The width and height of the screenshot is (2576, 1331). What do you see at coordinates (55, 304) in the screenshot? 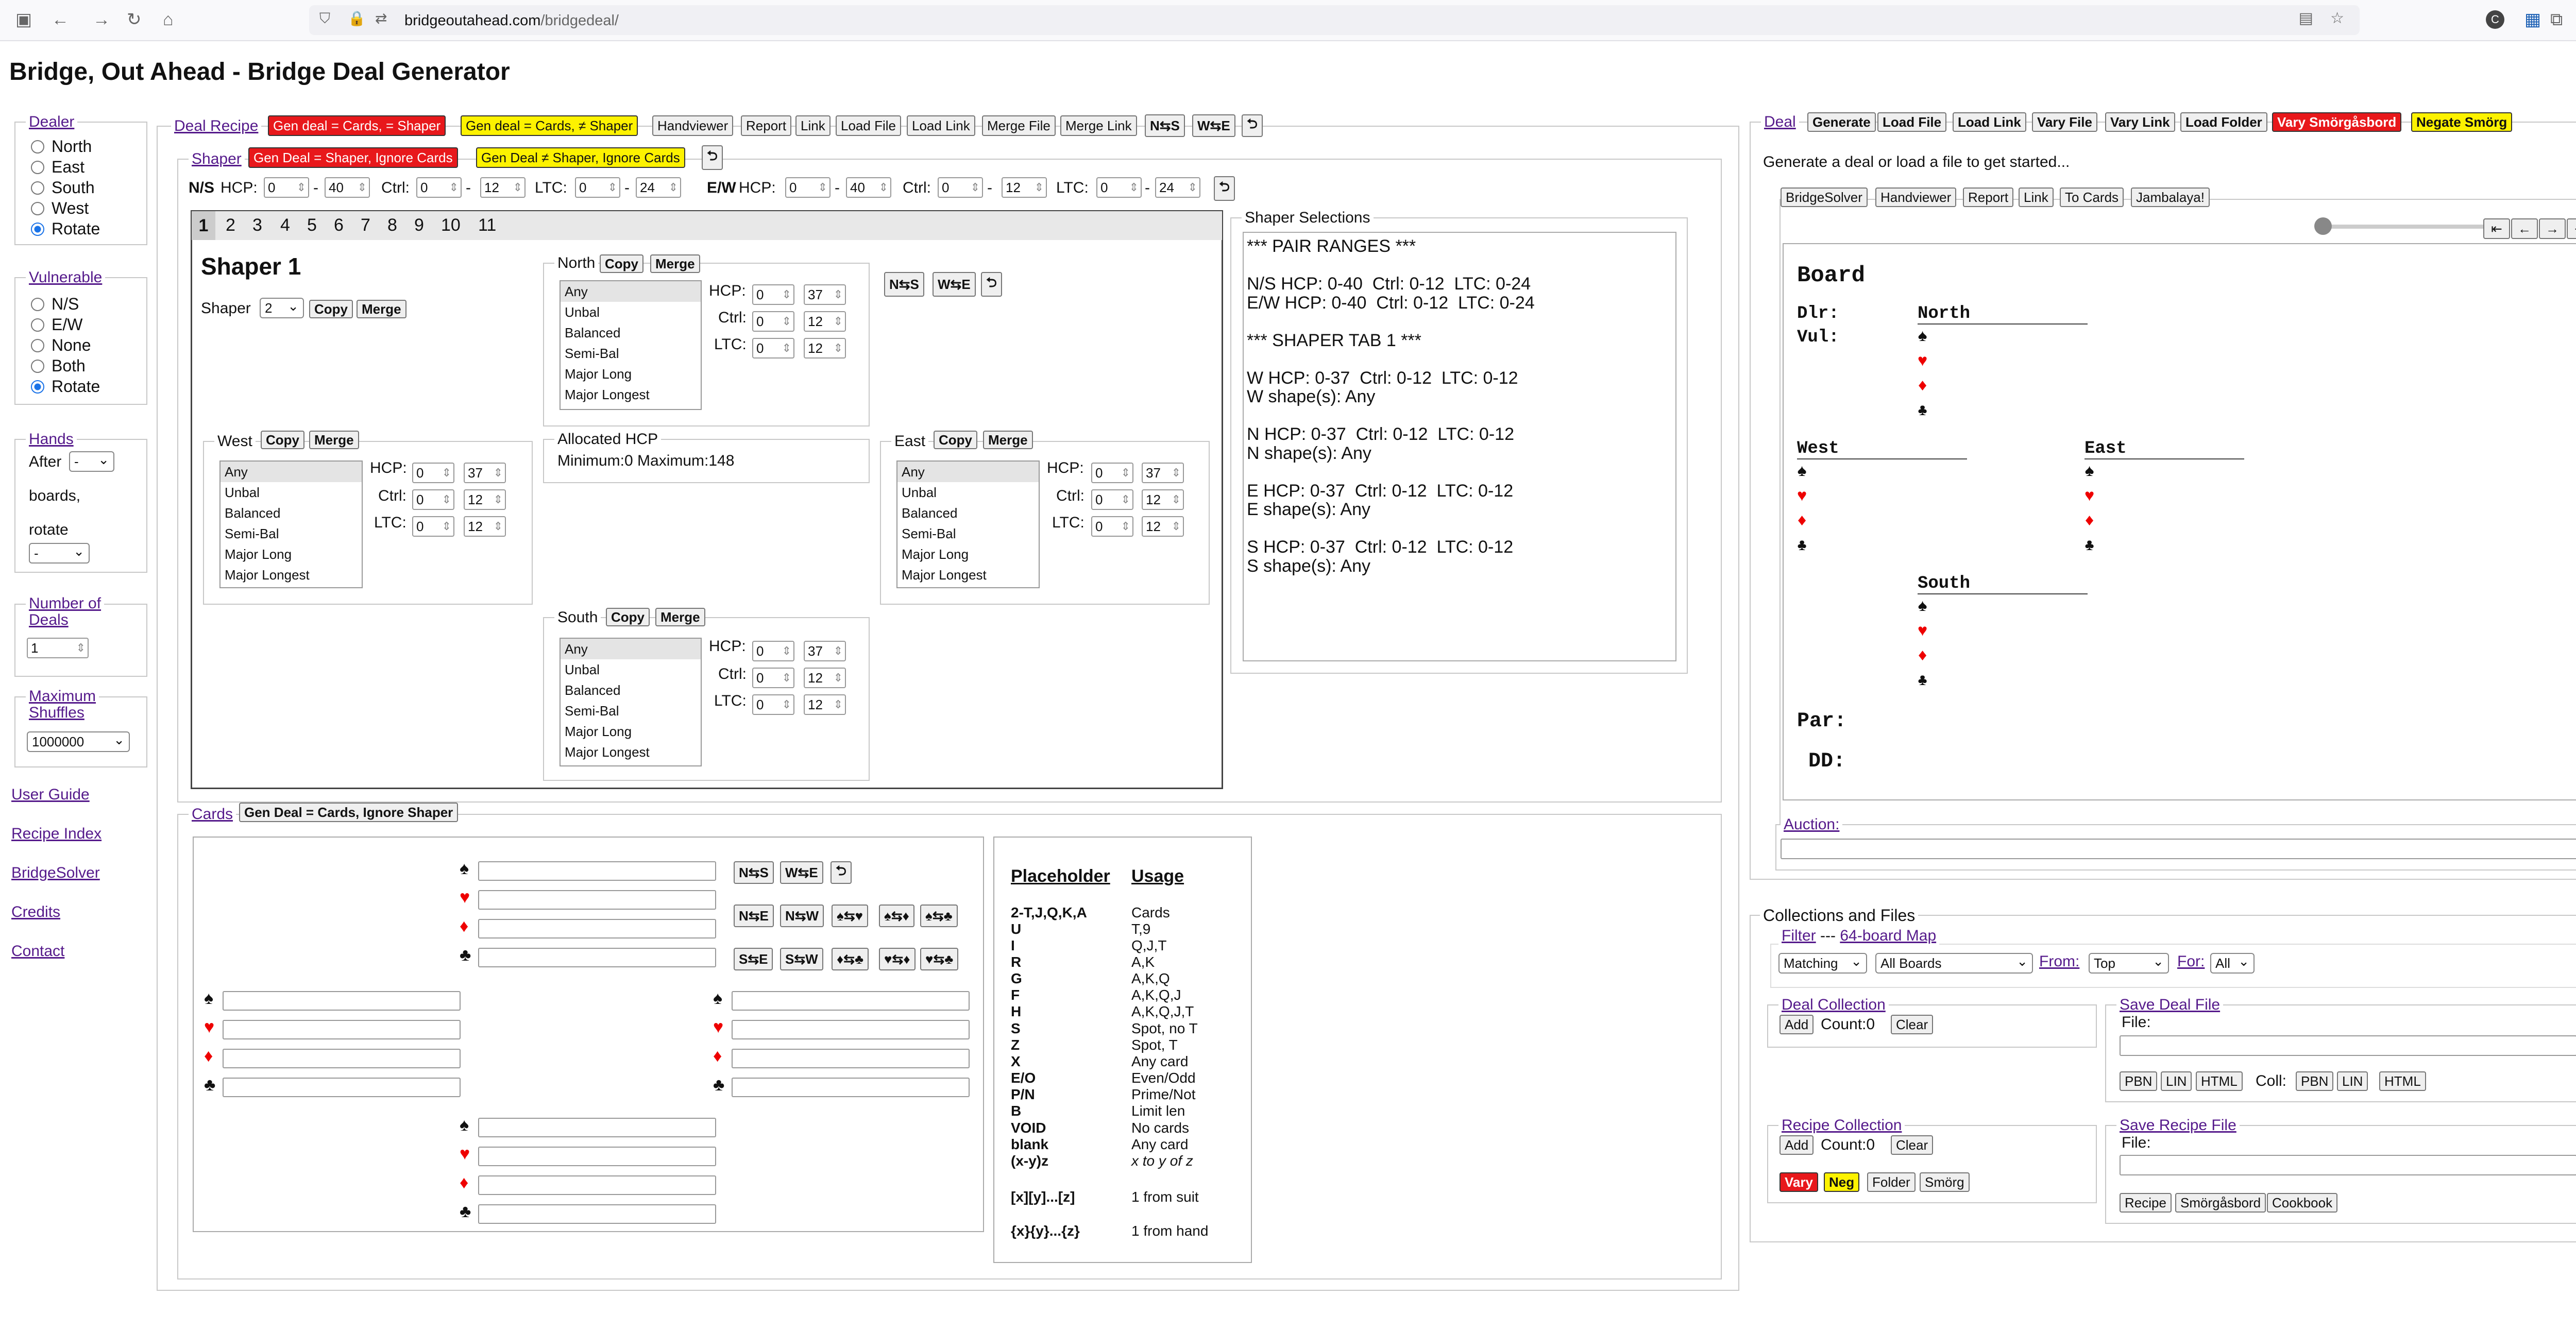
I see `vul-ns: N/S` at bounding box center [55, 304].